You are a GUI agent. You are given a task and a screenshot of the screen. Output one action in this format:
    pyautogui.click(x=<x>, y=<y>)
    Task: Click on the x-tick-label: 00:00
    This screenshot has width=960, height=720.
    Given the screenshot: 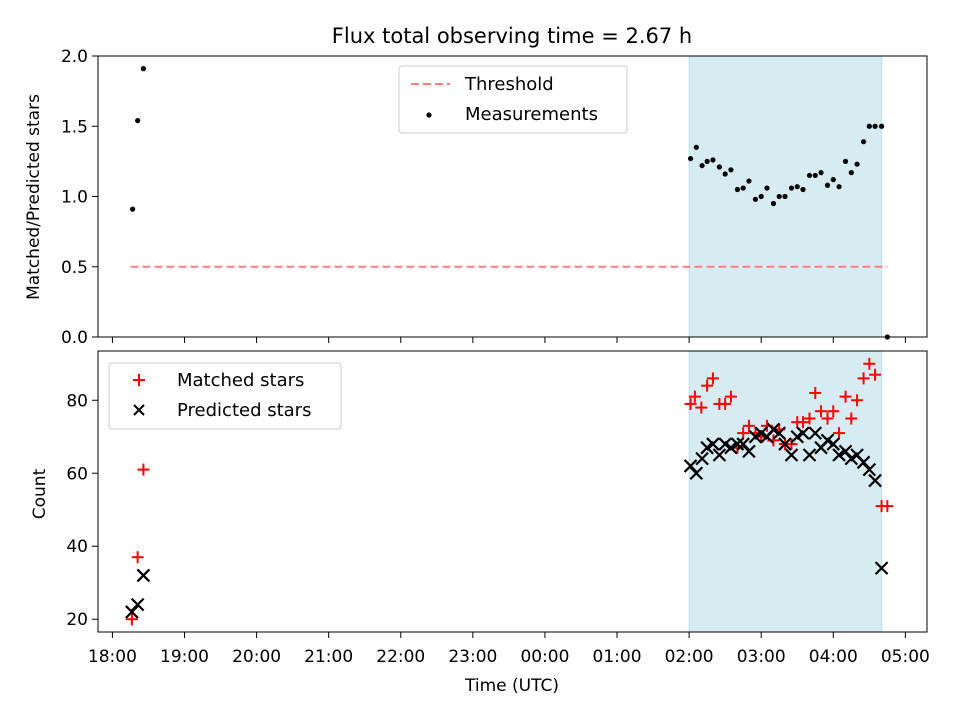 What is the action you would take?
    pyautogui.click(x=544, y=657)
    